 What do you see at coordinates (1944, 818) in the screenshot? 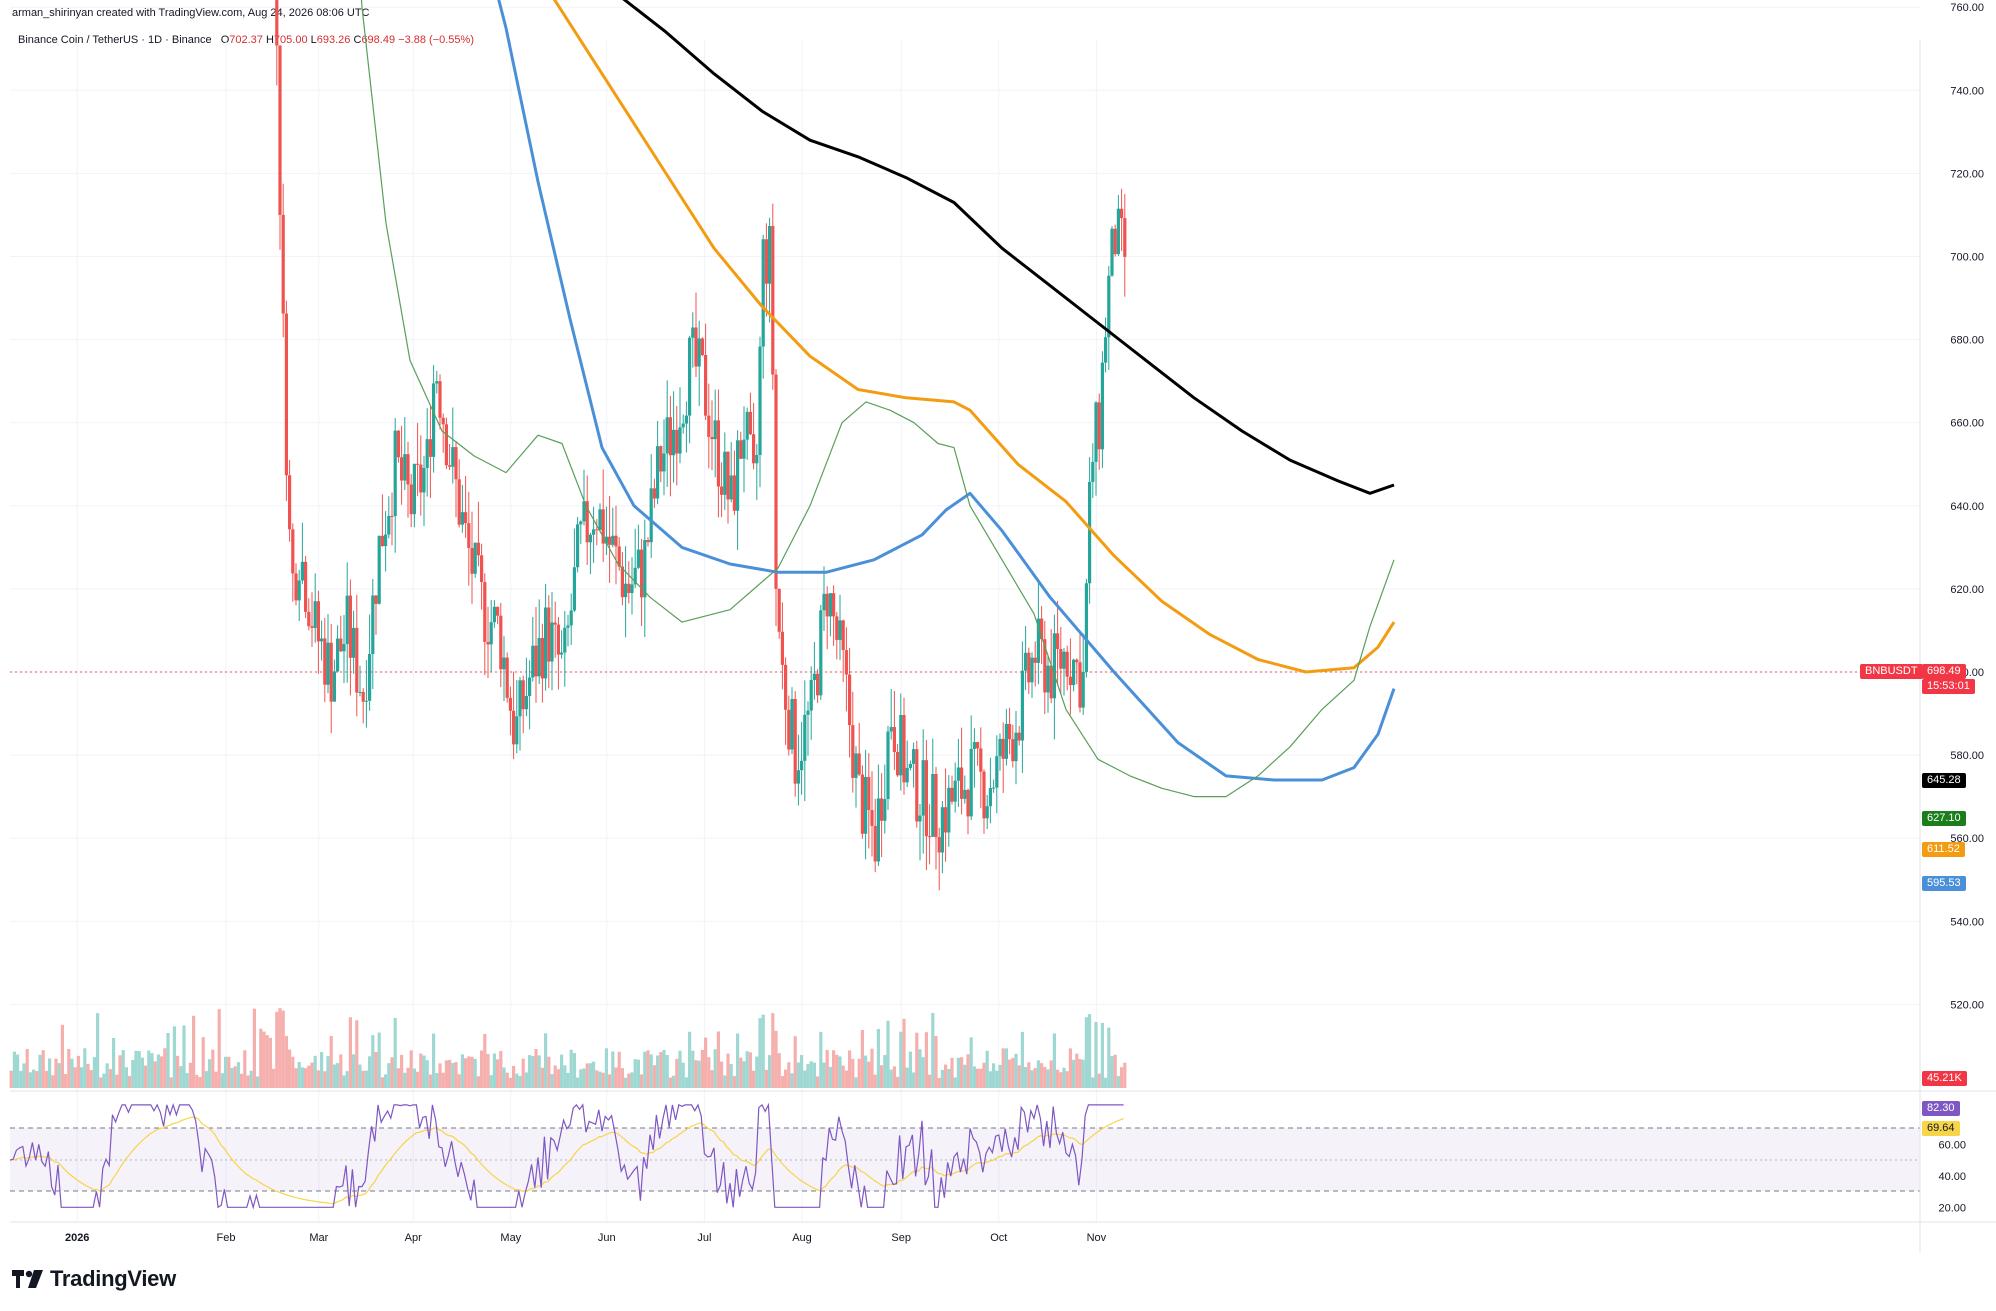
I see `ma-green-price-tag: 627.10` at bounding box center [1944, 818].